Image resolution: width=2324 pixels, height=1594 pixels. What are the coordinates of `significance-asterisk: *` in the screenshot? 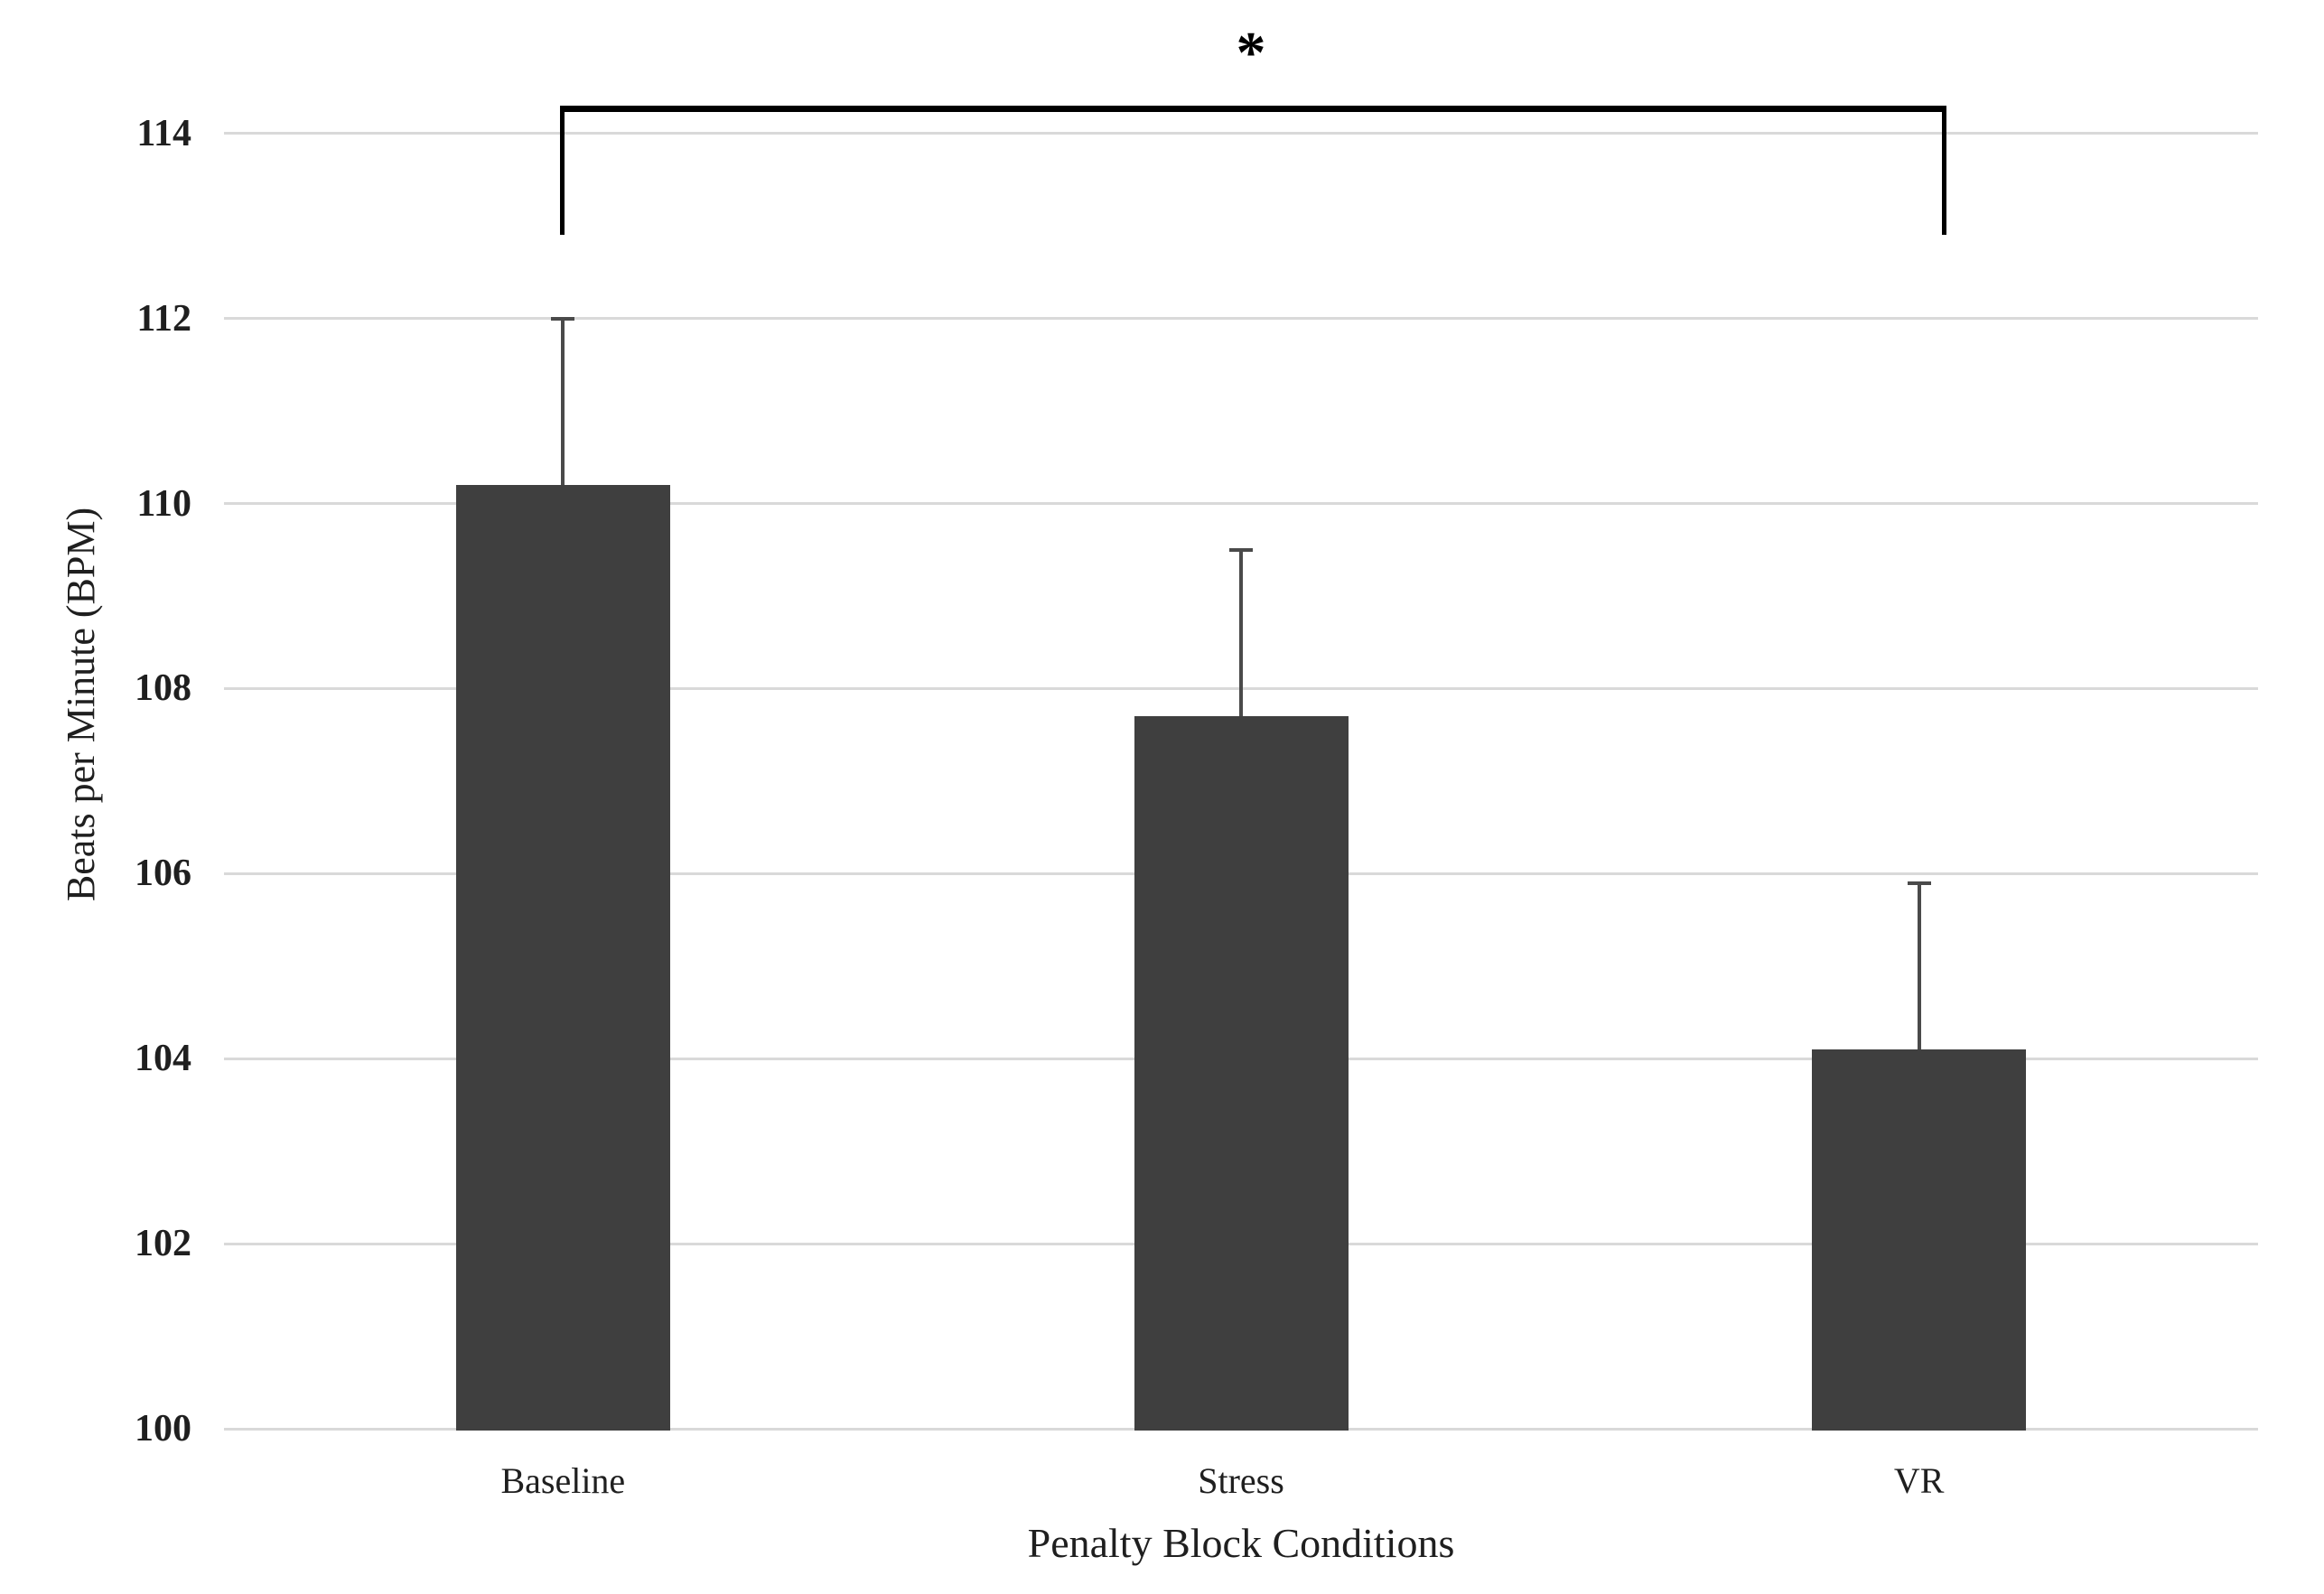 It's located at (1251, 53).